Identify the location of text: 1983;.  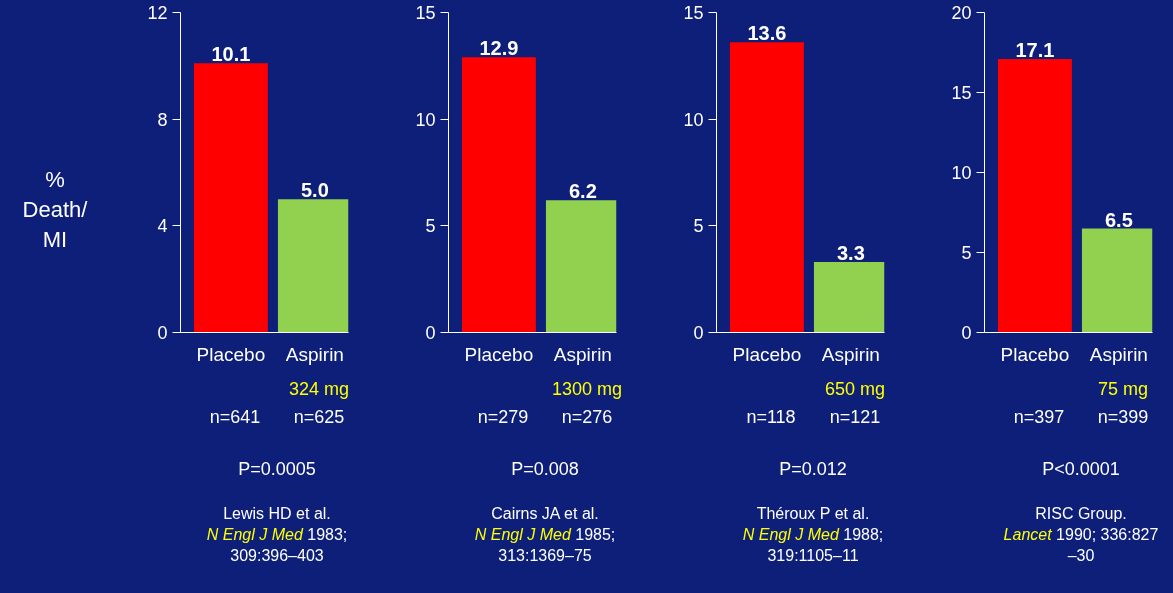
(327, 534).